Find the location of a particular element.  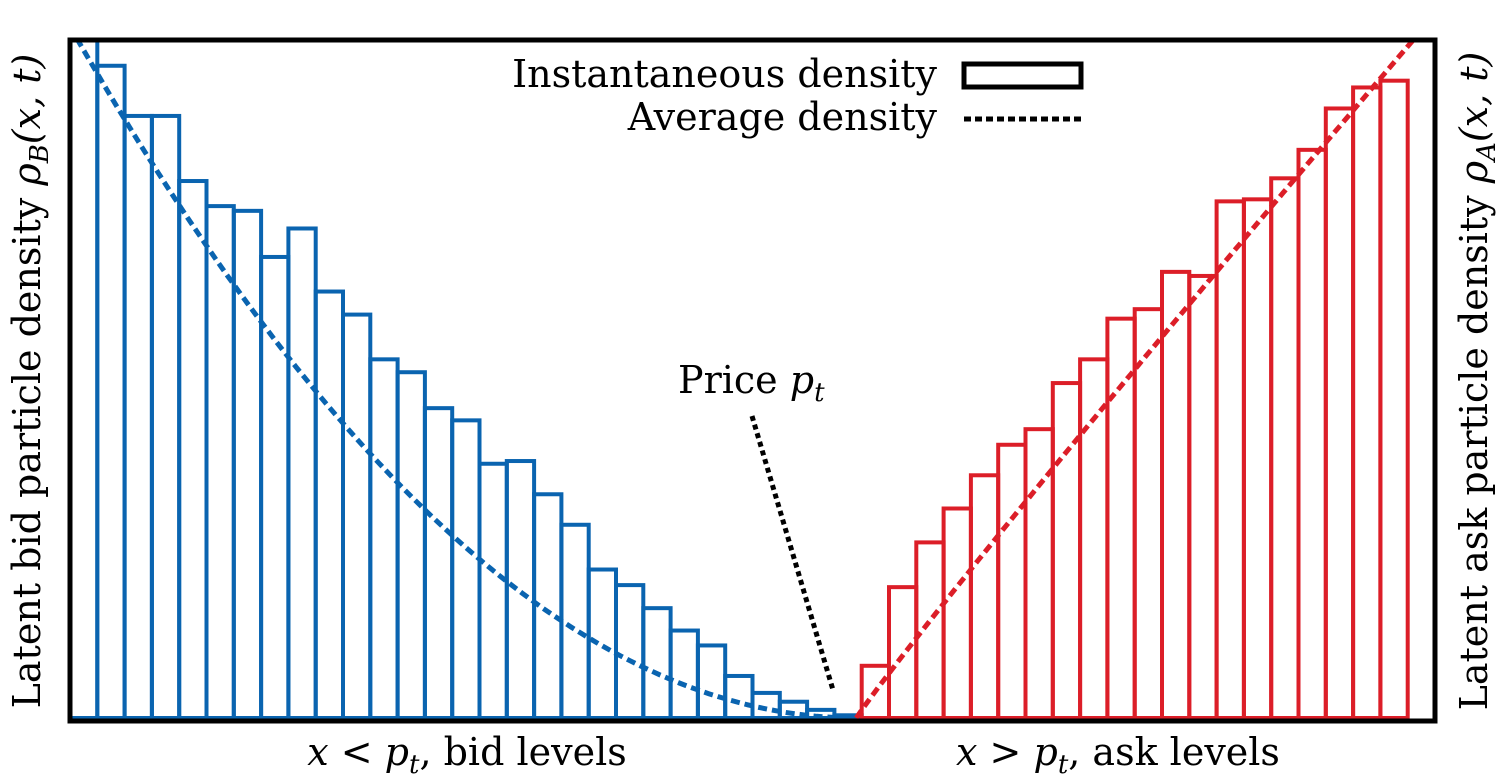

xlabel-bid-sub: t is located at coordinates (414, 765).